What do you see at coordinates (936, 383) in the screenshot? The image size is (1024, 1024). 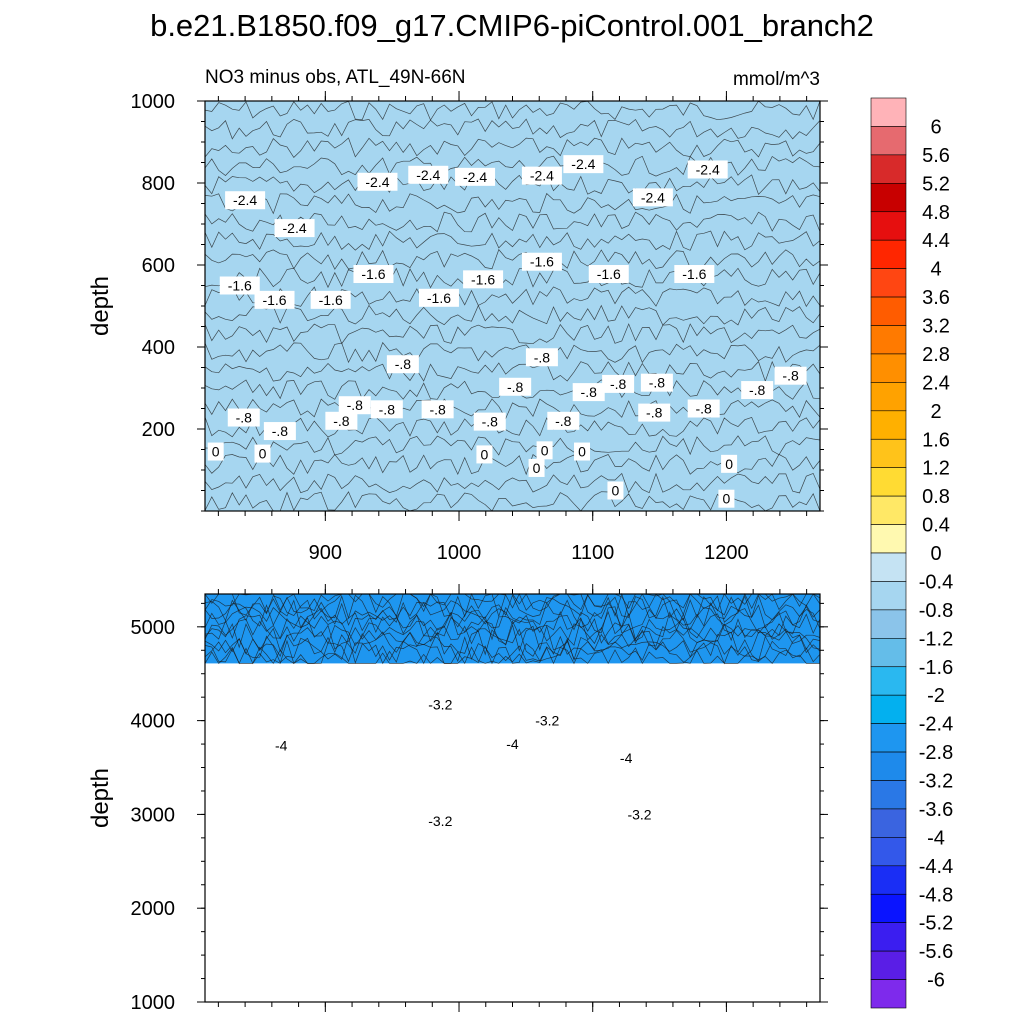 I see `colorbar-label: 2.4` at bounding box center [936, 383].